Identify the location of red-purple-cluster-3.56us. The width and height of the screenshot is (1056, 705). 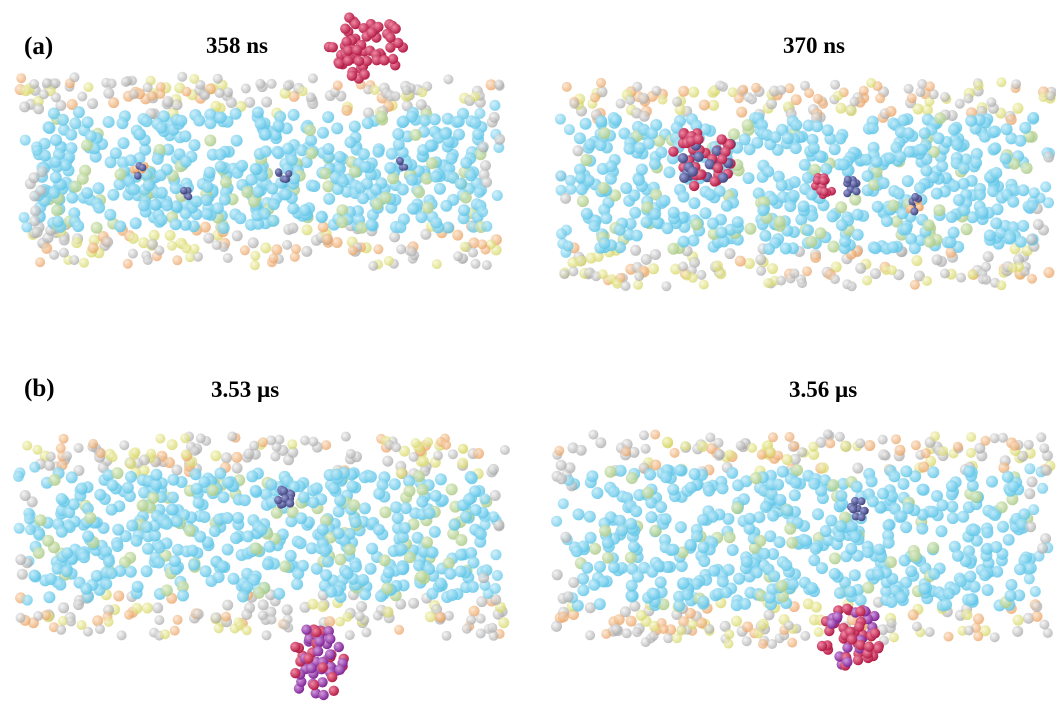
(850, 637).